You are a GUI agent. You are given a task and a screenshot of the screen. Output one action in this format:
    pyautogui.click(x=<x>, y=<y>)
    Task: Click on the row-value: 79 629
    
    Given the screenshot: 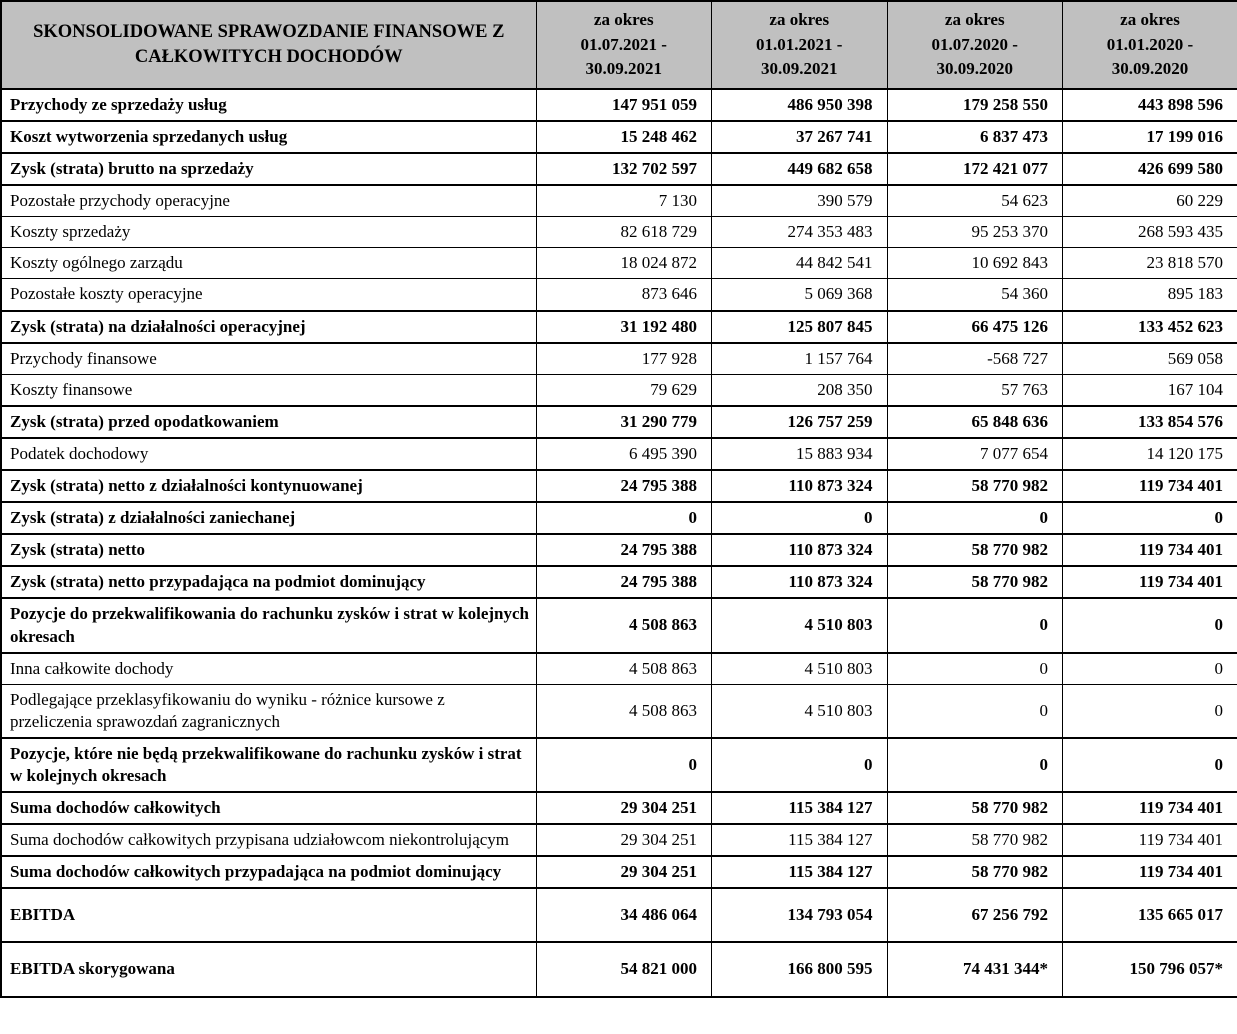 What is the action you would take?
    pyautogui.click(x=623, y=390)
    